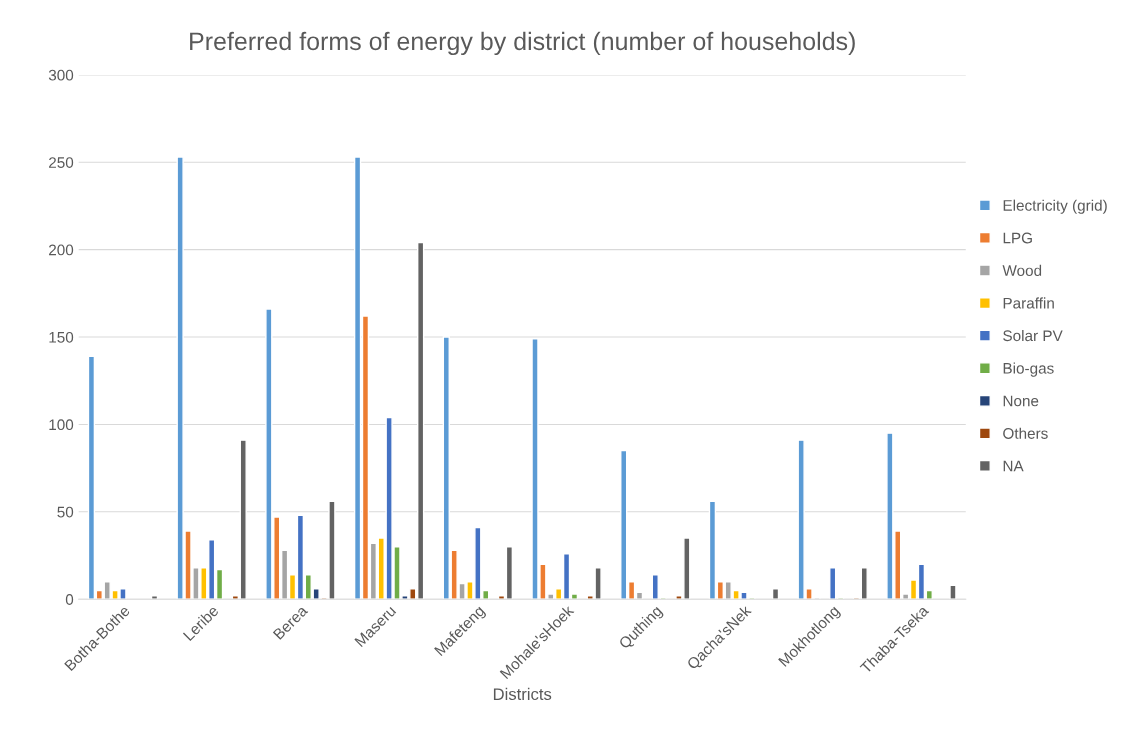 The height and width of the screenshot is (749, 1123). Describe the element at coordinates (1028, 369) in the screenshot. I see `legend-label: Bio-gas` at that location.